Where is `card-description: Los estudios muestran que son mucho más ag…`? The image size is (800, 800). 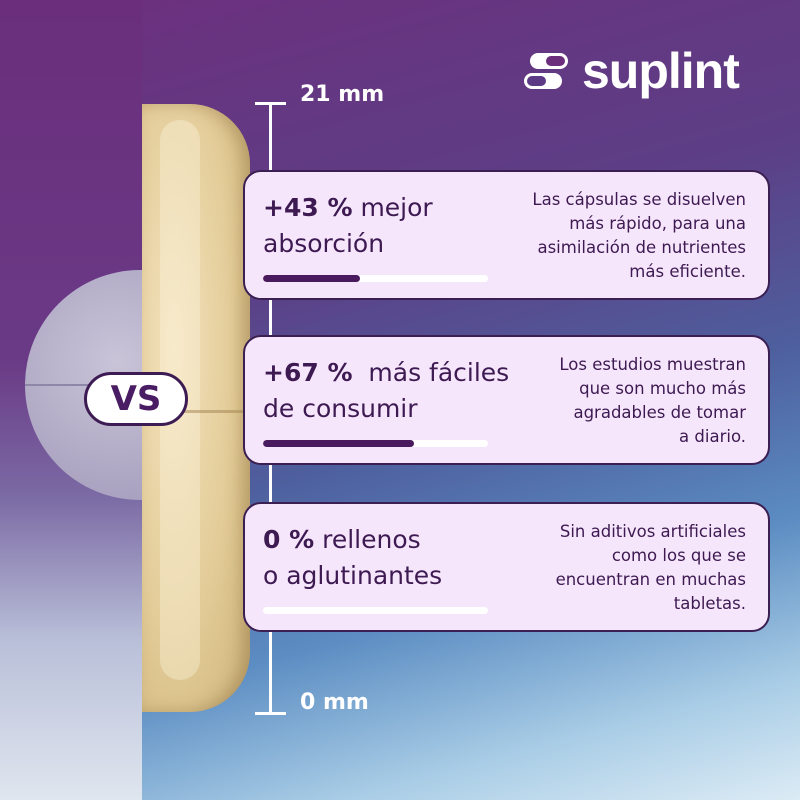 card-description: Los estudios muestran que son mucho más ag… is located at coordinates (616, 401).